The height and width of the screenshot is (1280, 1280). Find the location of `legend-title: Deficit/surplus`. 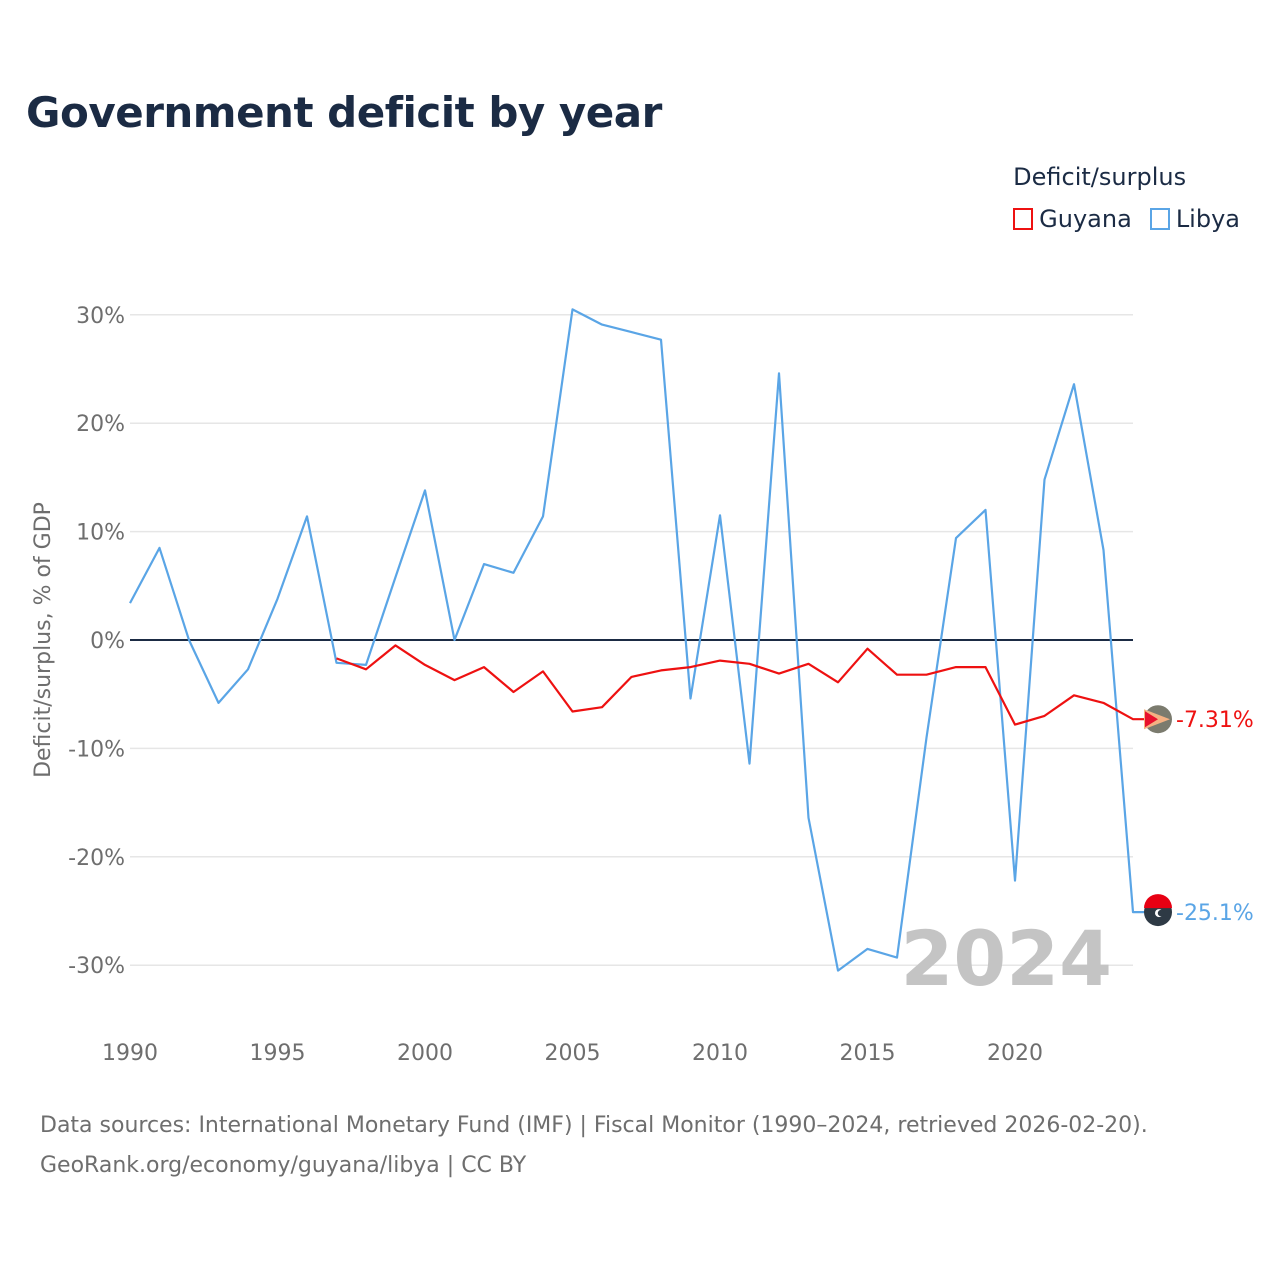

legend-title: Deficit/surplus is located at coordinates (1100, 177).